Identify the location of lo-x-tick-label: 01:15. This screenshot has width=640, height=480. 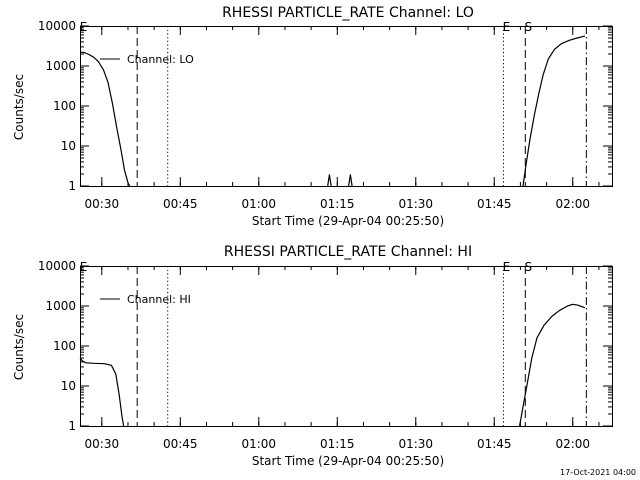
(337, 204).